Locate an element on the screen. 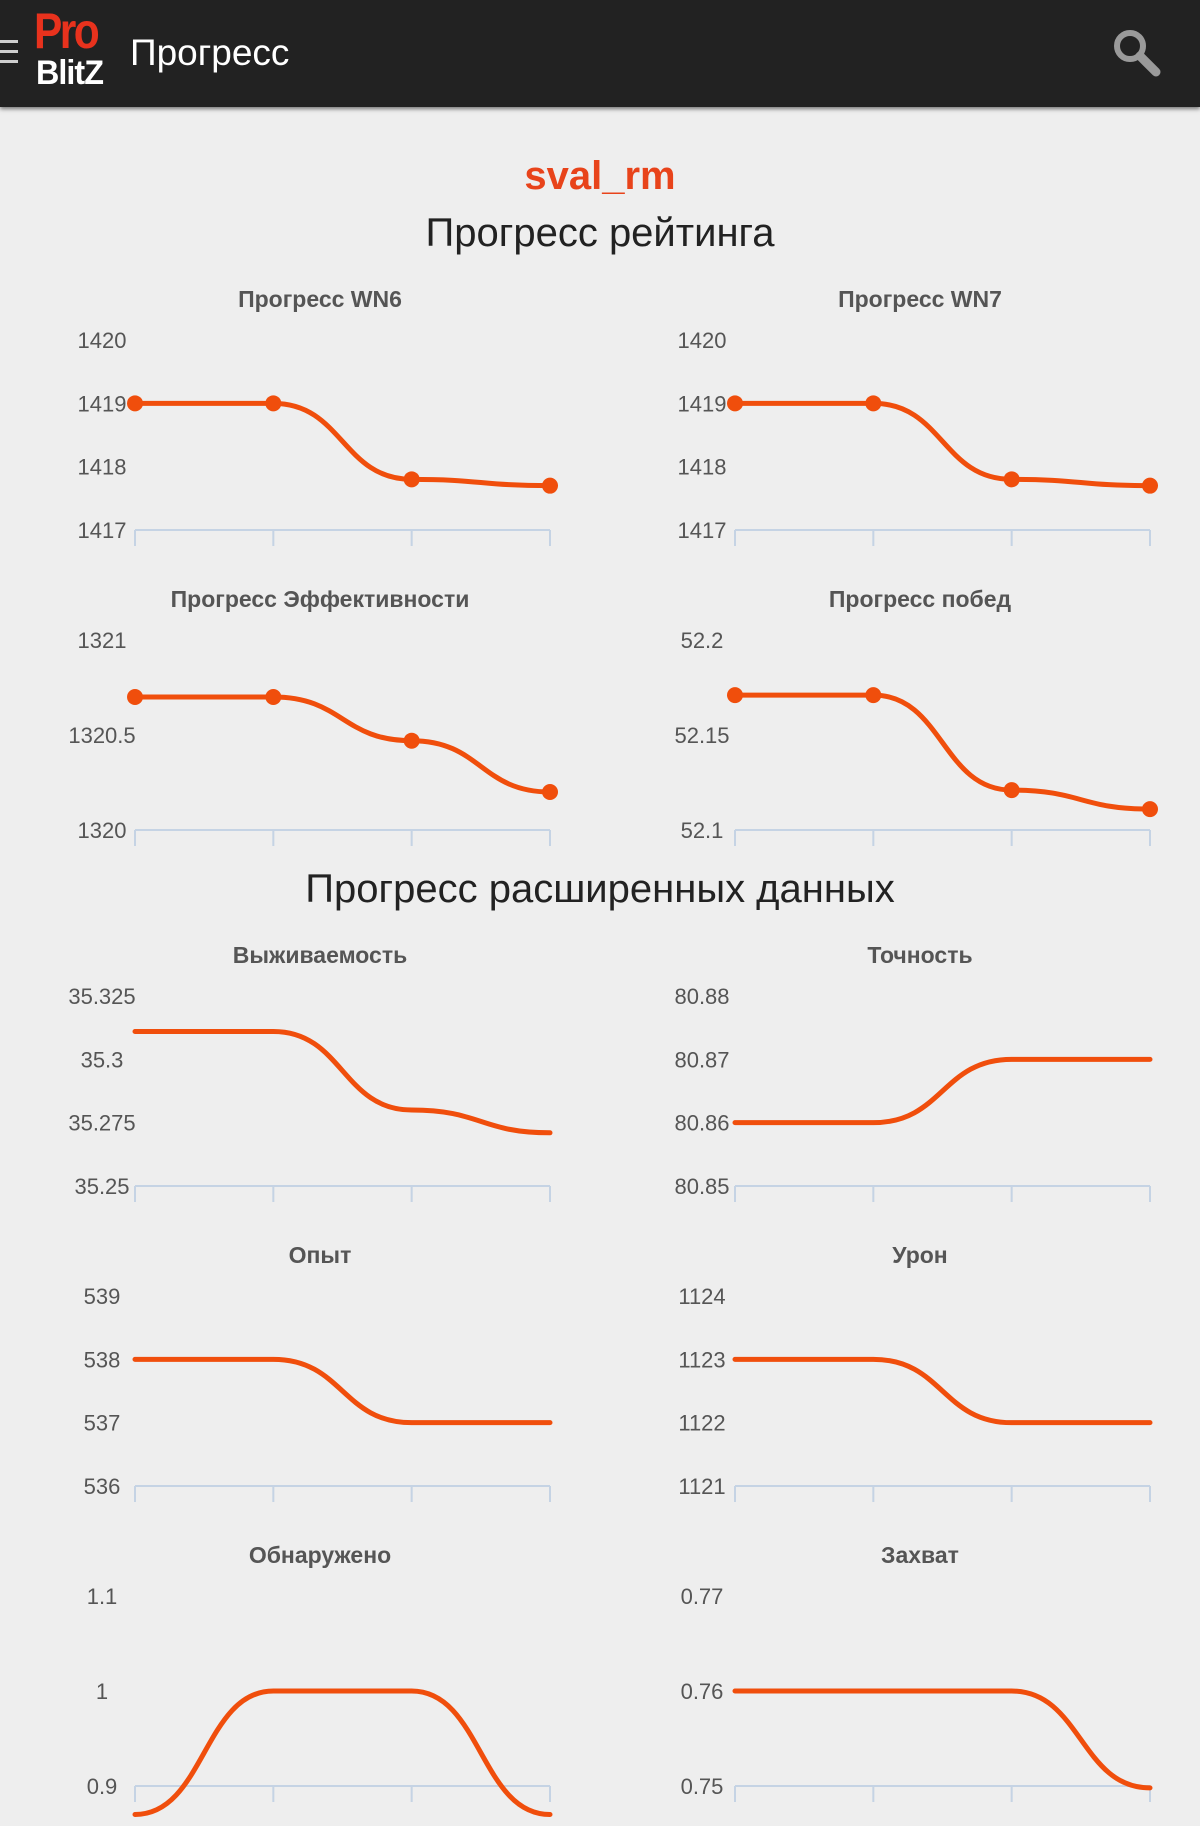 This screenshot has width=1200, height=1826. chart-svg: Прогресс WN6 1420 1419 1418 1417 is located at coordinates (318, 416).